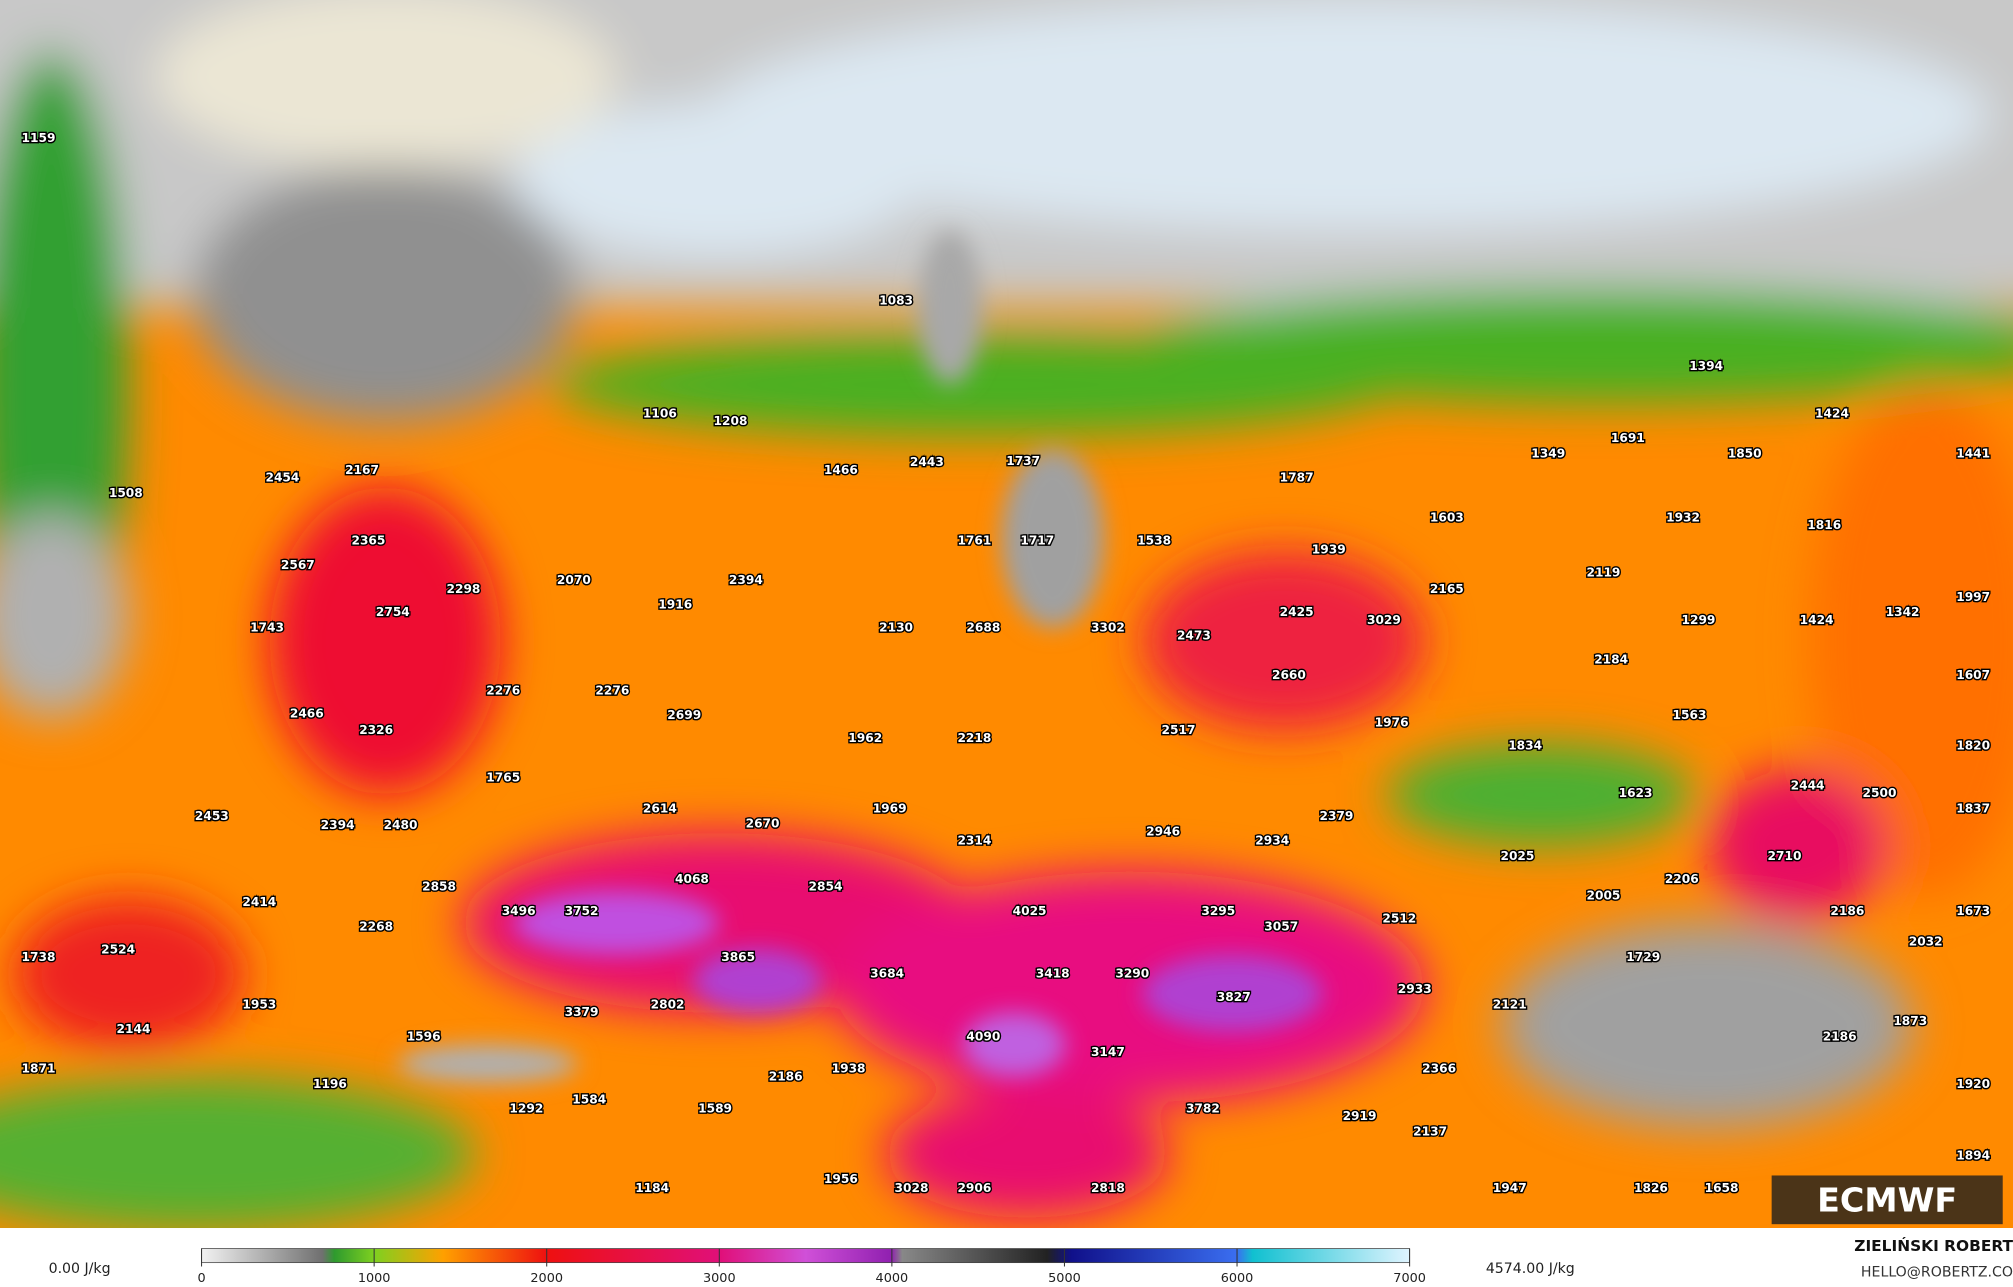 This screenshot has height=1287, width=2013. What do you see at coordinates (80, 1269) in the screenshot?
I see `colorbar-min-label: 0.00 J/kg` at bounding box center [80, 1269].